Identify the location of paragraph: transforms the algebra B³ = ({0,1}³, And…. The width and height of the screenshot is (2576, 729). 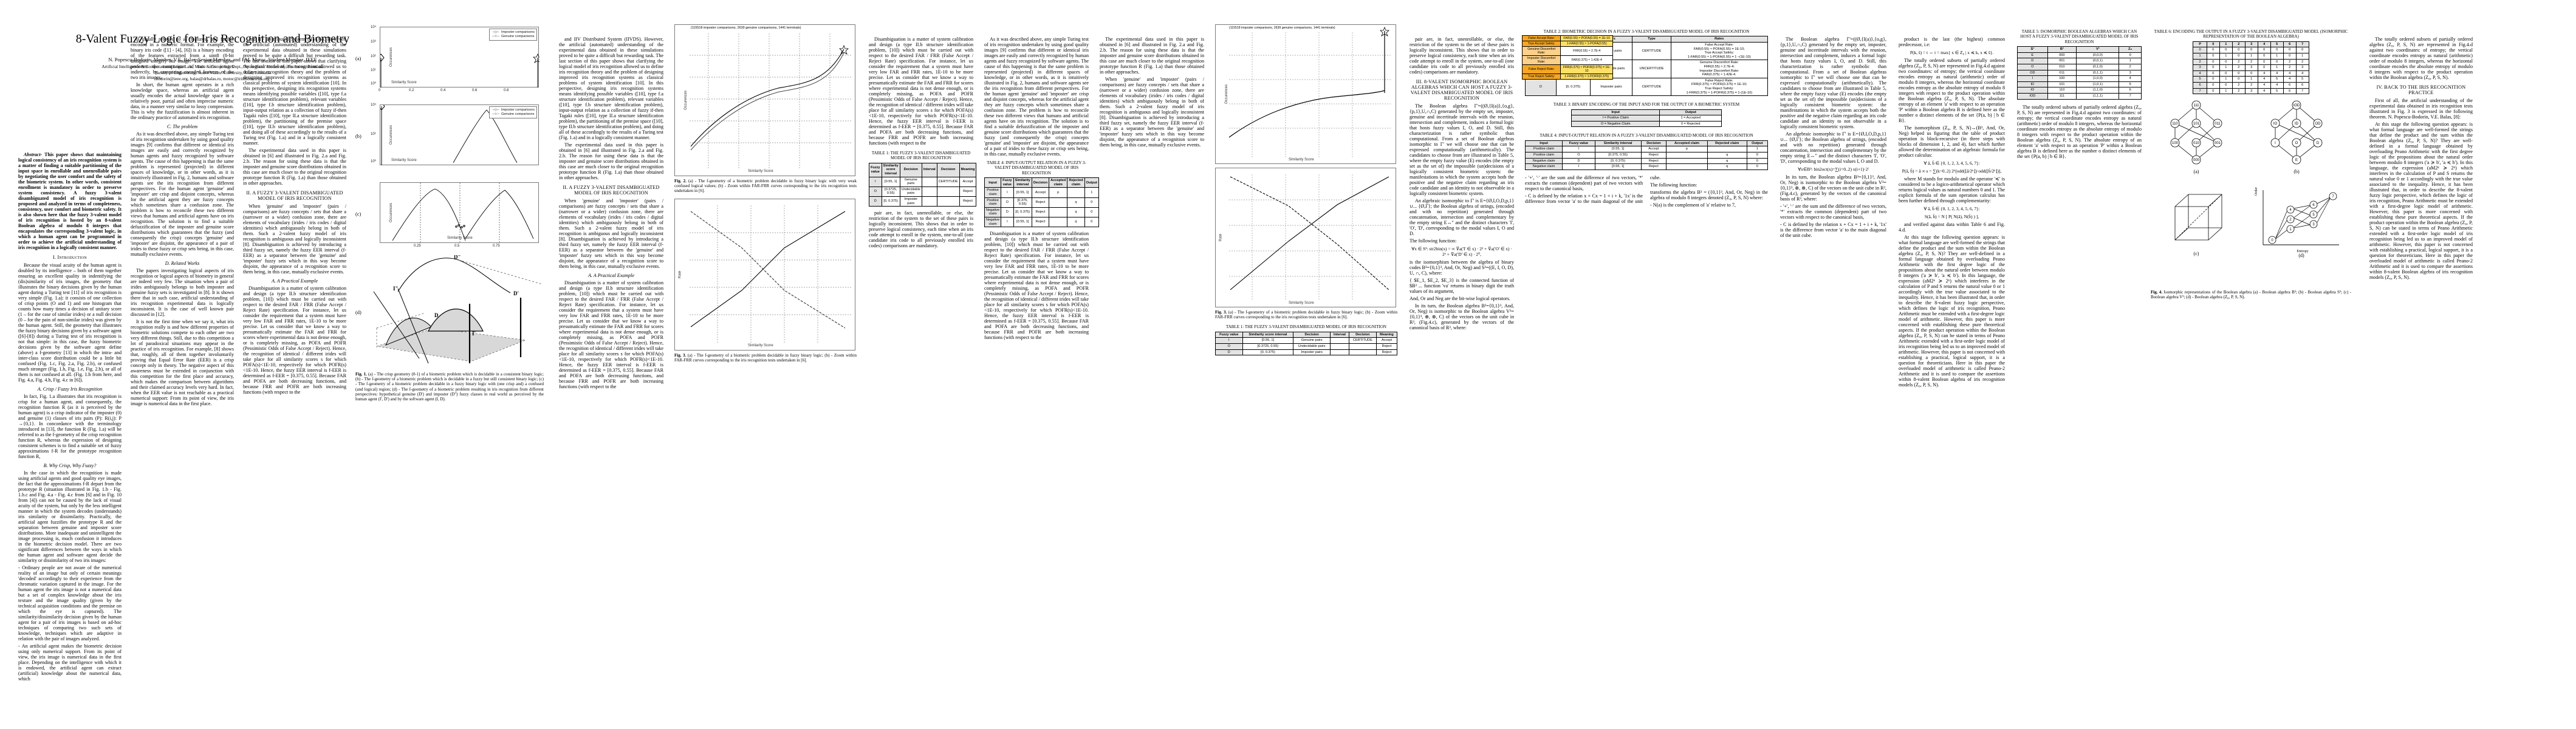
(1709, 194).